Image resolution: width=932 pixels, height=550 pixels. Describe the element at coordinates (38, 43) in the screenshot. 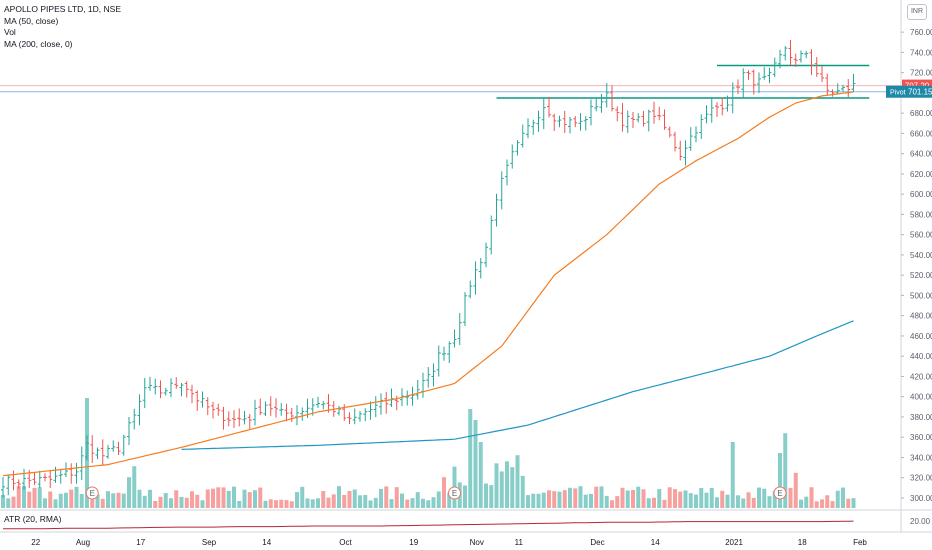

I see `legend-ma200: MA (200, close, 0)` at that location.